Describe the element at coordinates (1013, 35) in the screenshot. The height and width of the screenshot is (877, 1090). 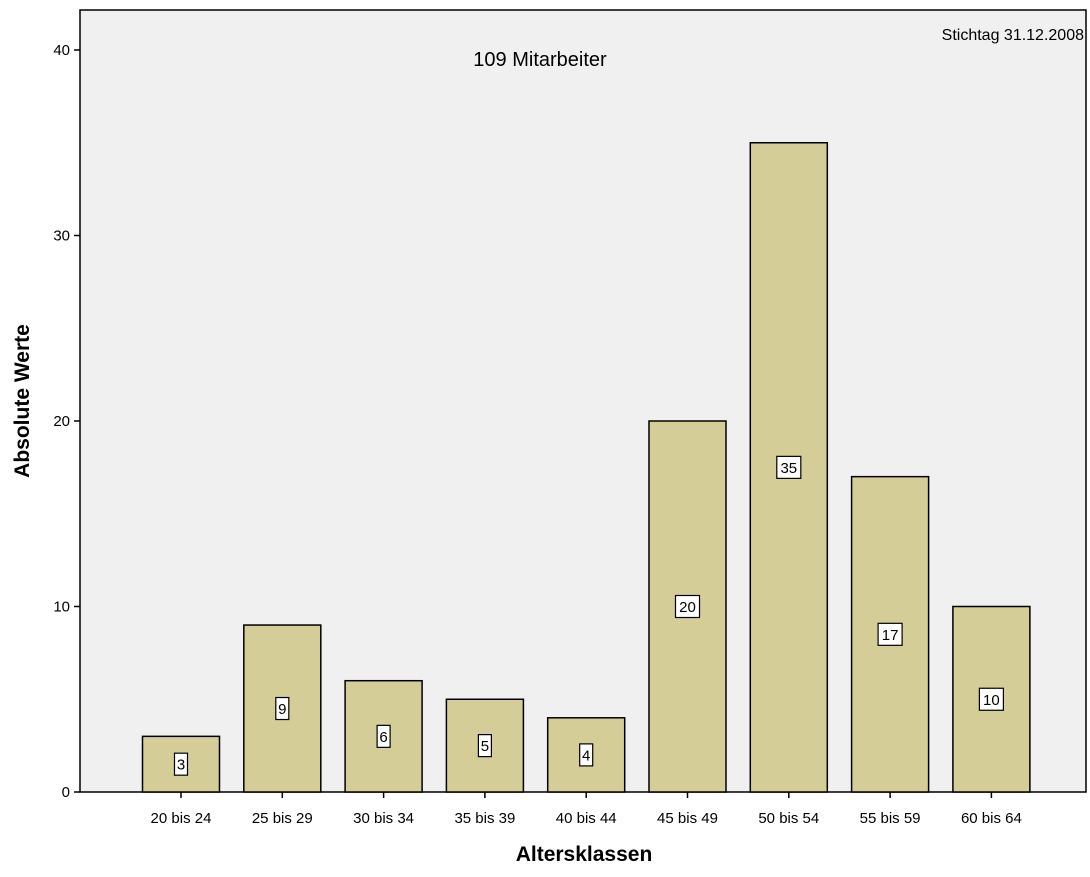
I see `annotation-reference-date: Stichtag 31.12.2008` at that location.